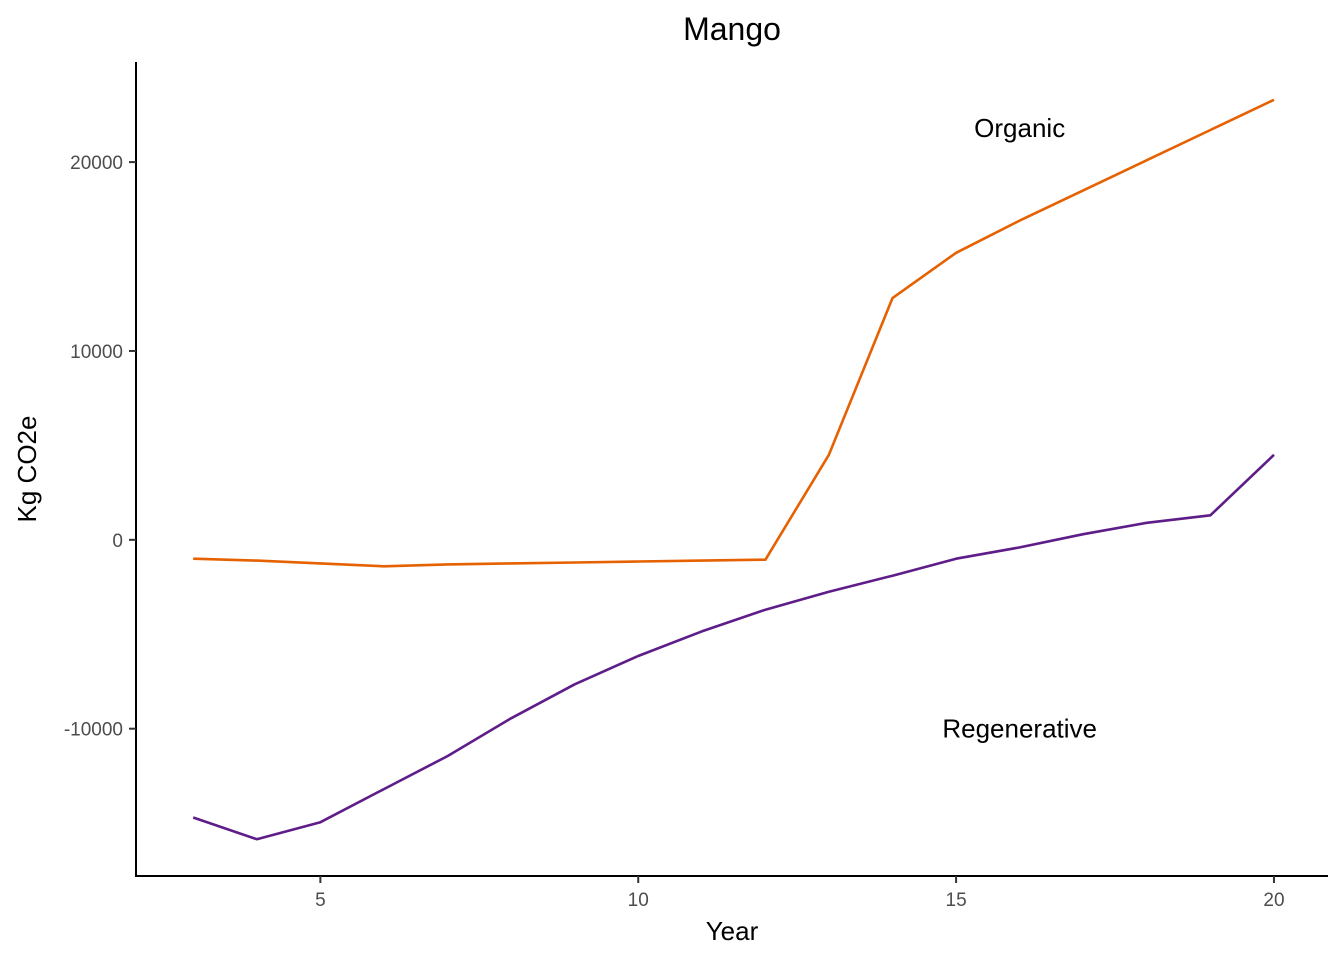 The height and width of the screenshot is (960, 1344). Describe the element at coordinates (320, 900) in the screenshot. I see `x-tick-label: 5` at that location.